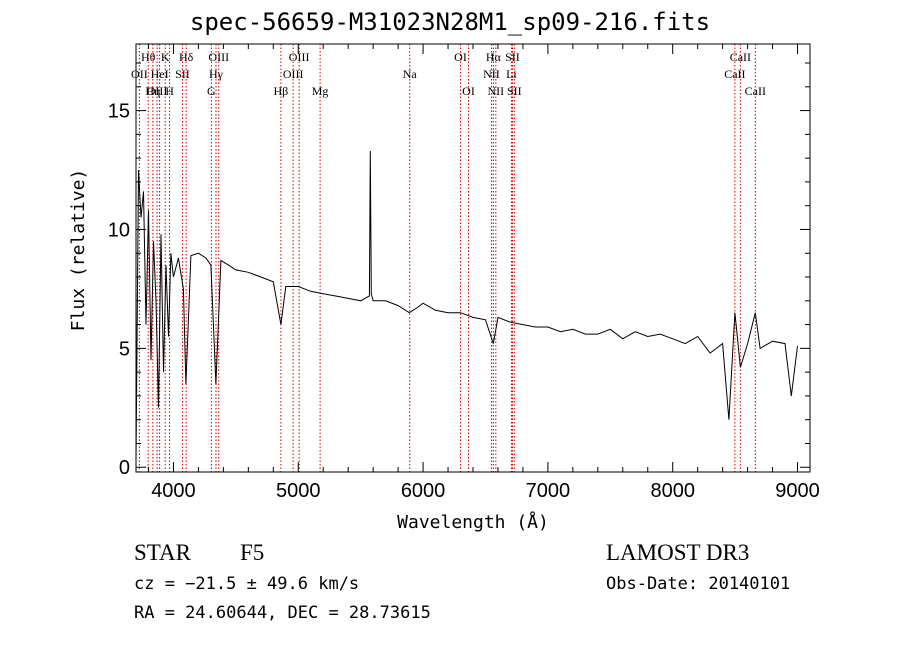 This screenshot has width=900, height=649. I want to click on spectral-line-label: Na, so click(410, 74).